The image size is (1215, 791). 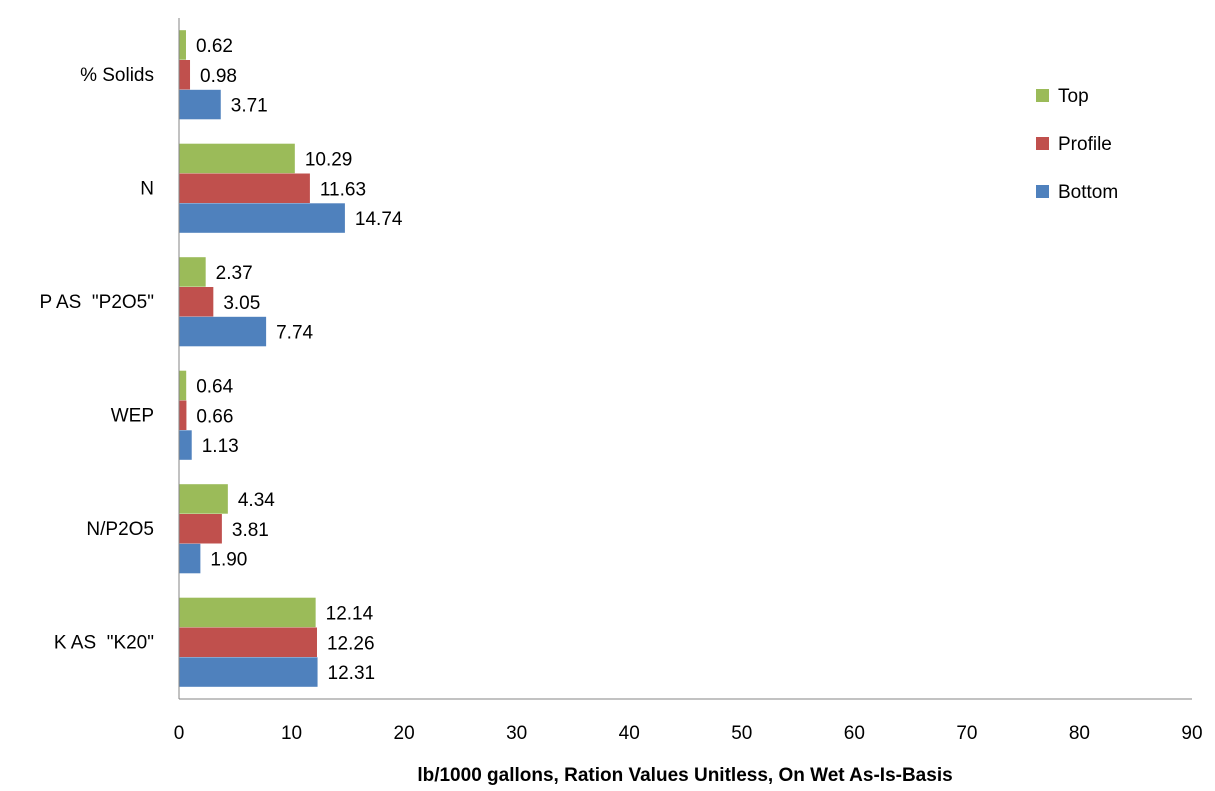 I want to click on legend-swatch-top, so click(x=1042, y=95).